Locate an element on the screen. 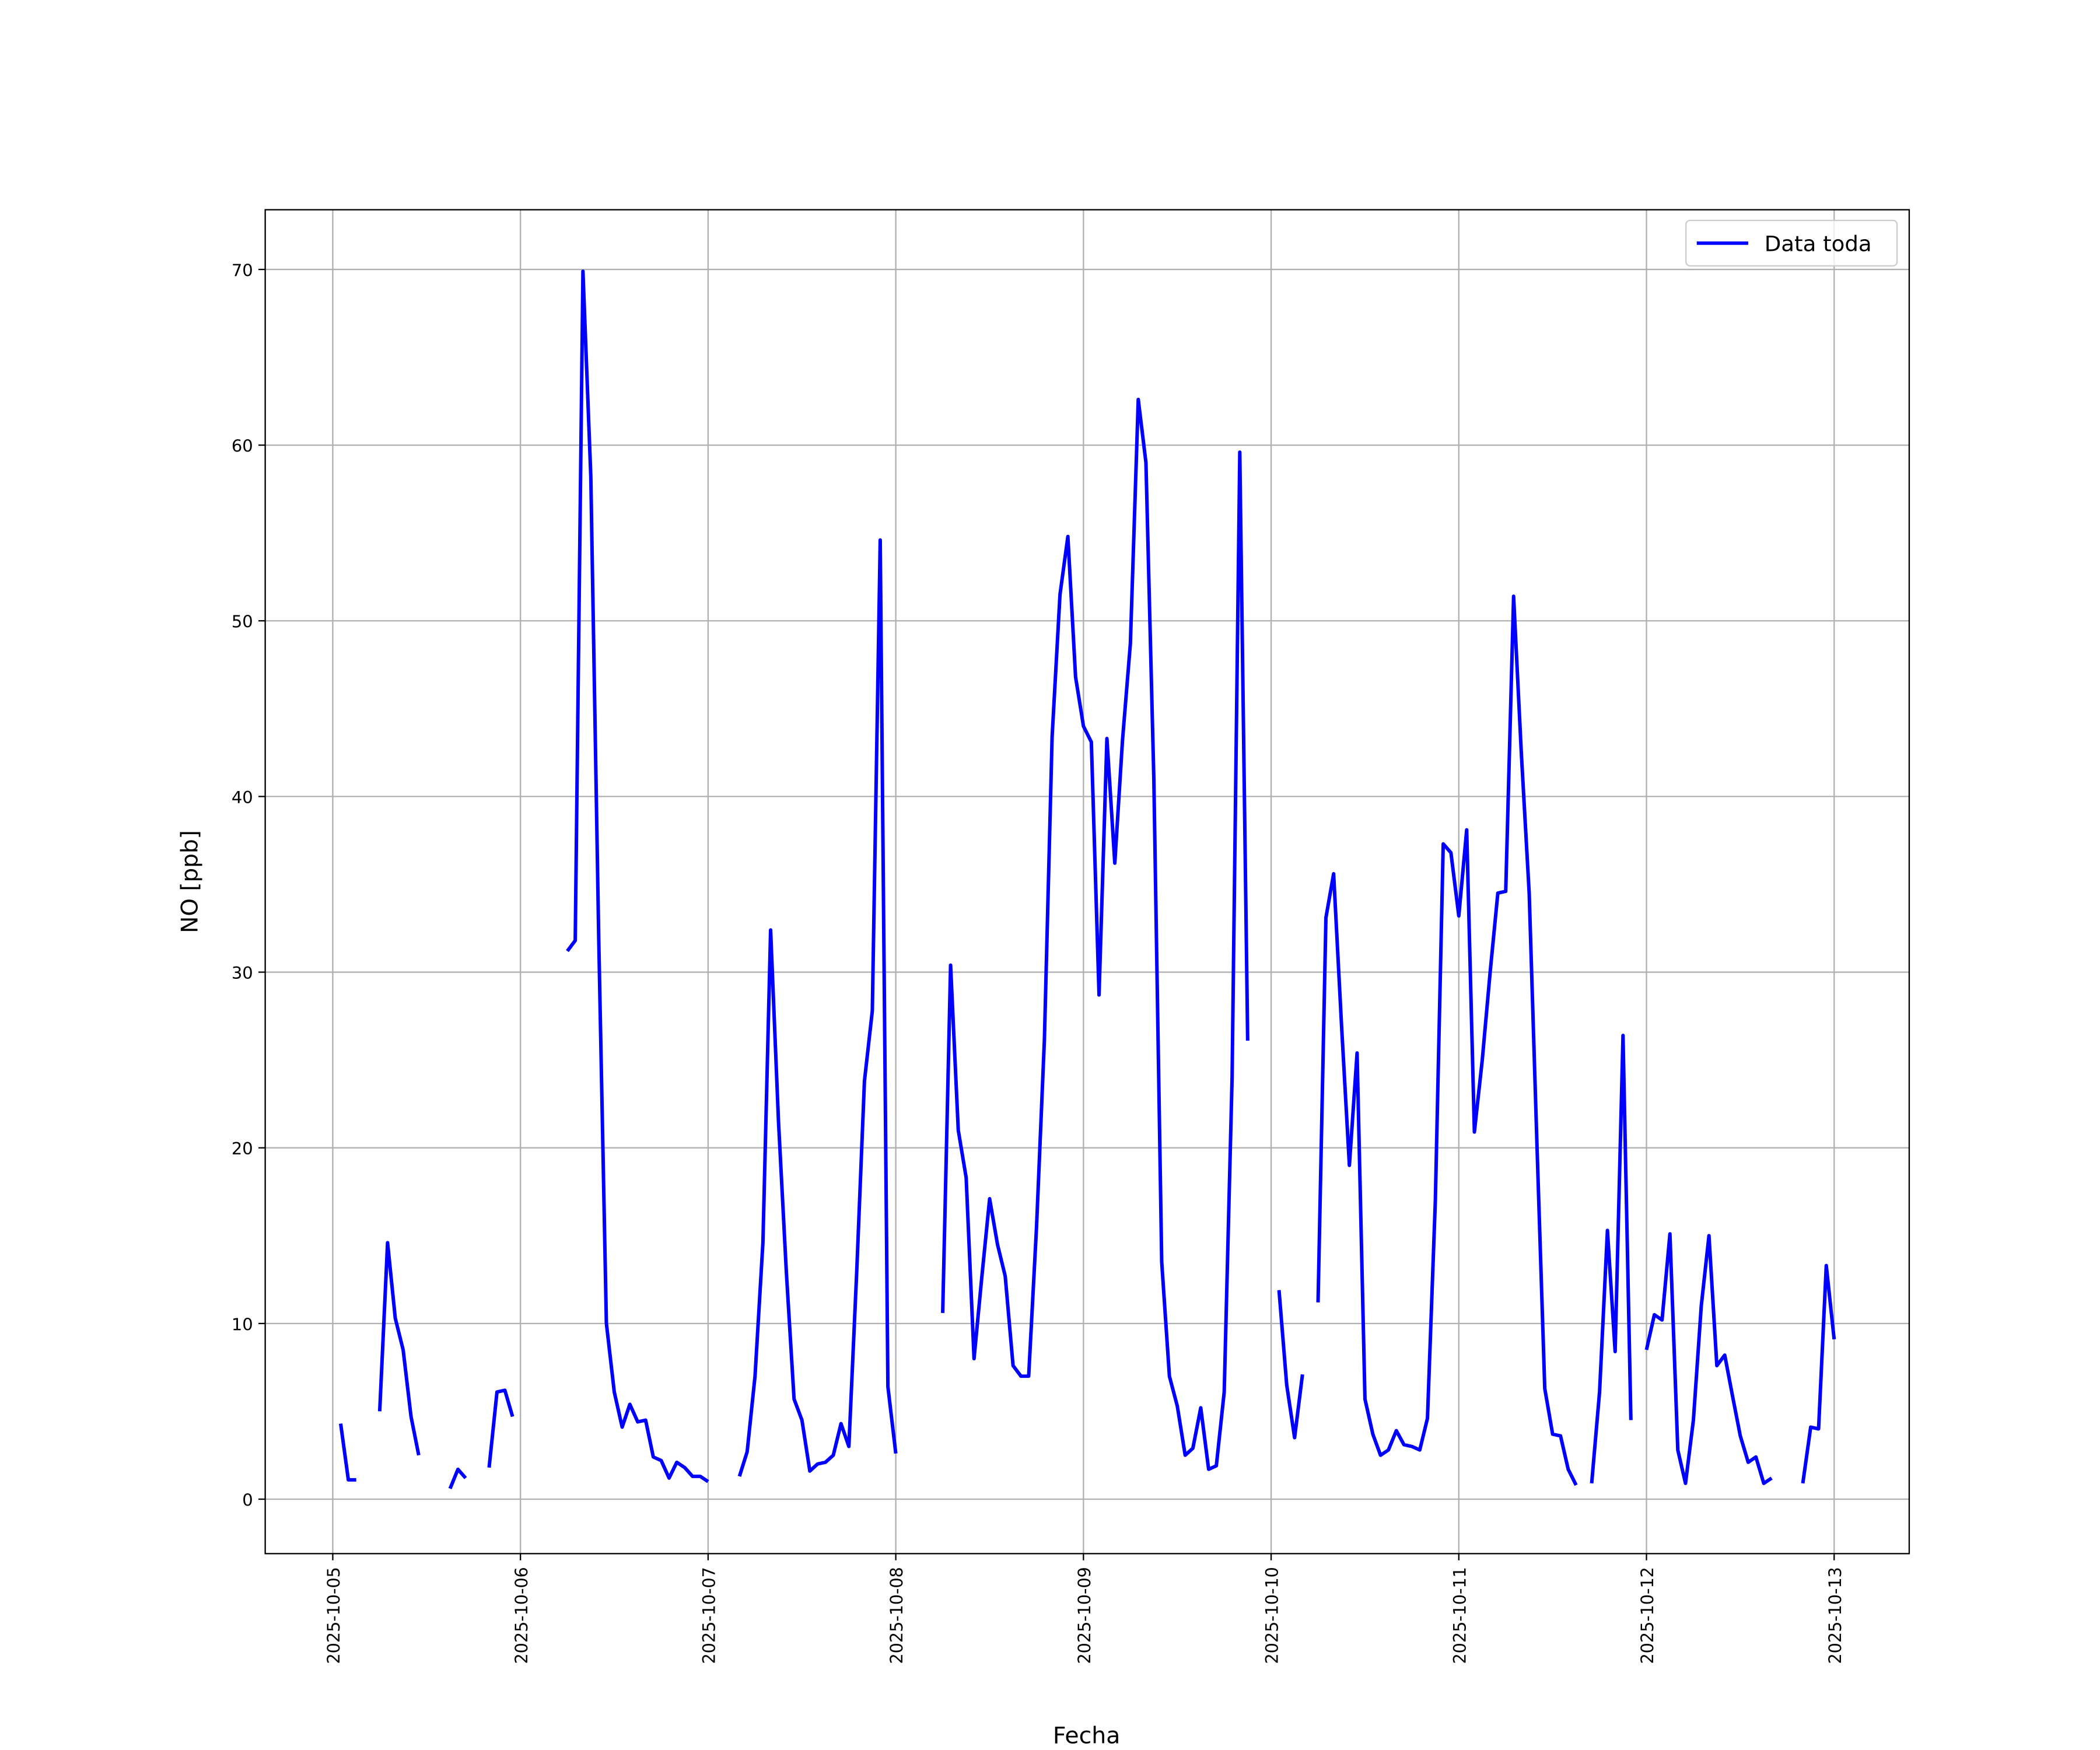 This screenshot has width=2100, height=1750. y-tick-label: 10 is located at coordinates (242, 1324).